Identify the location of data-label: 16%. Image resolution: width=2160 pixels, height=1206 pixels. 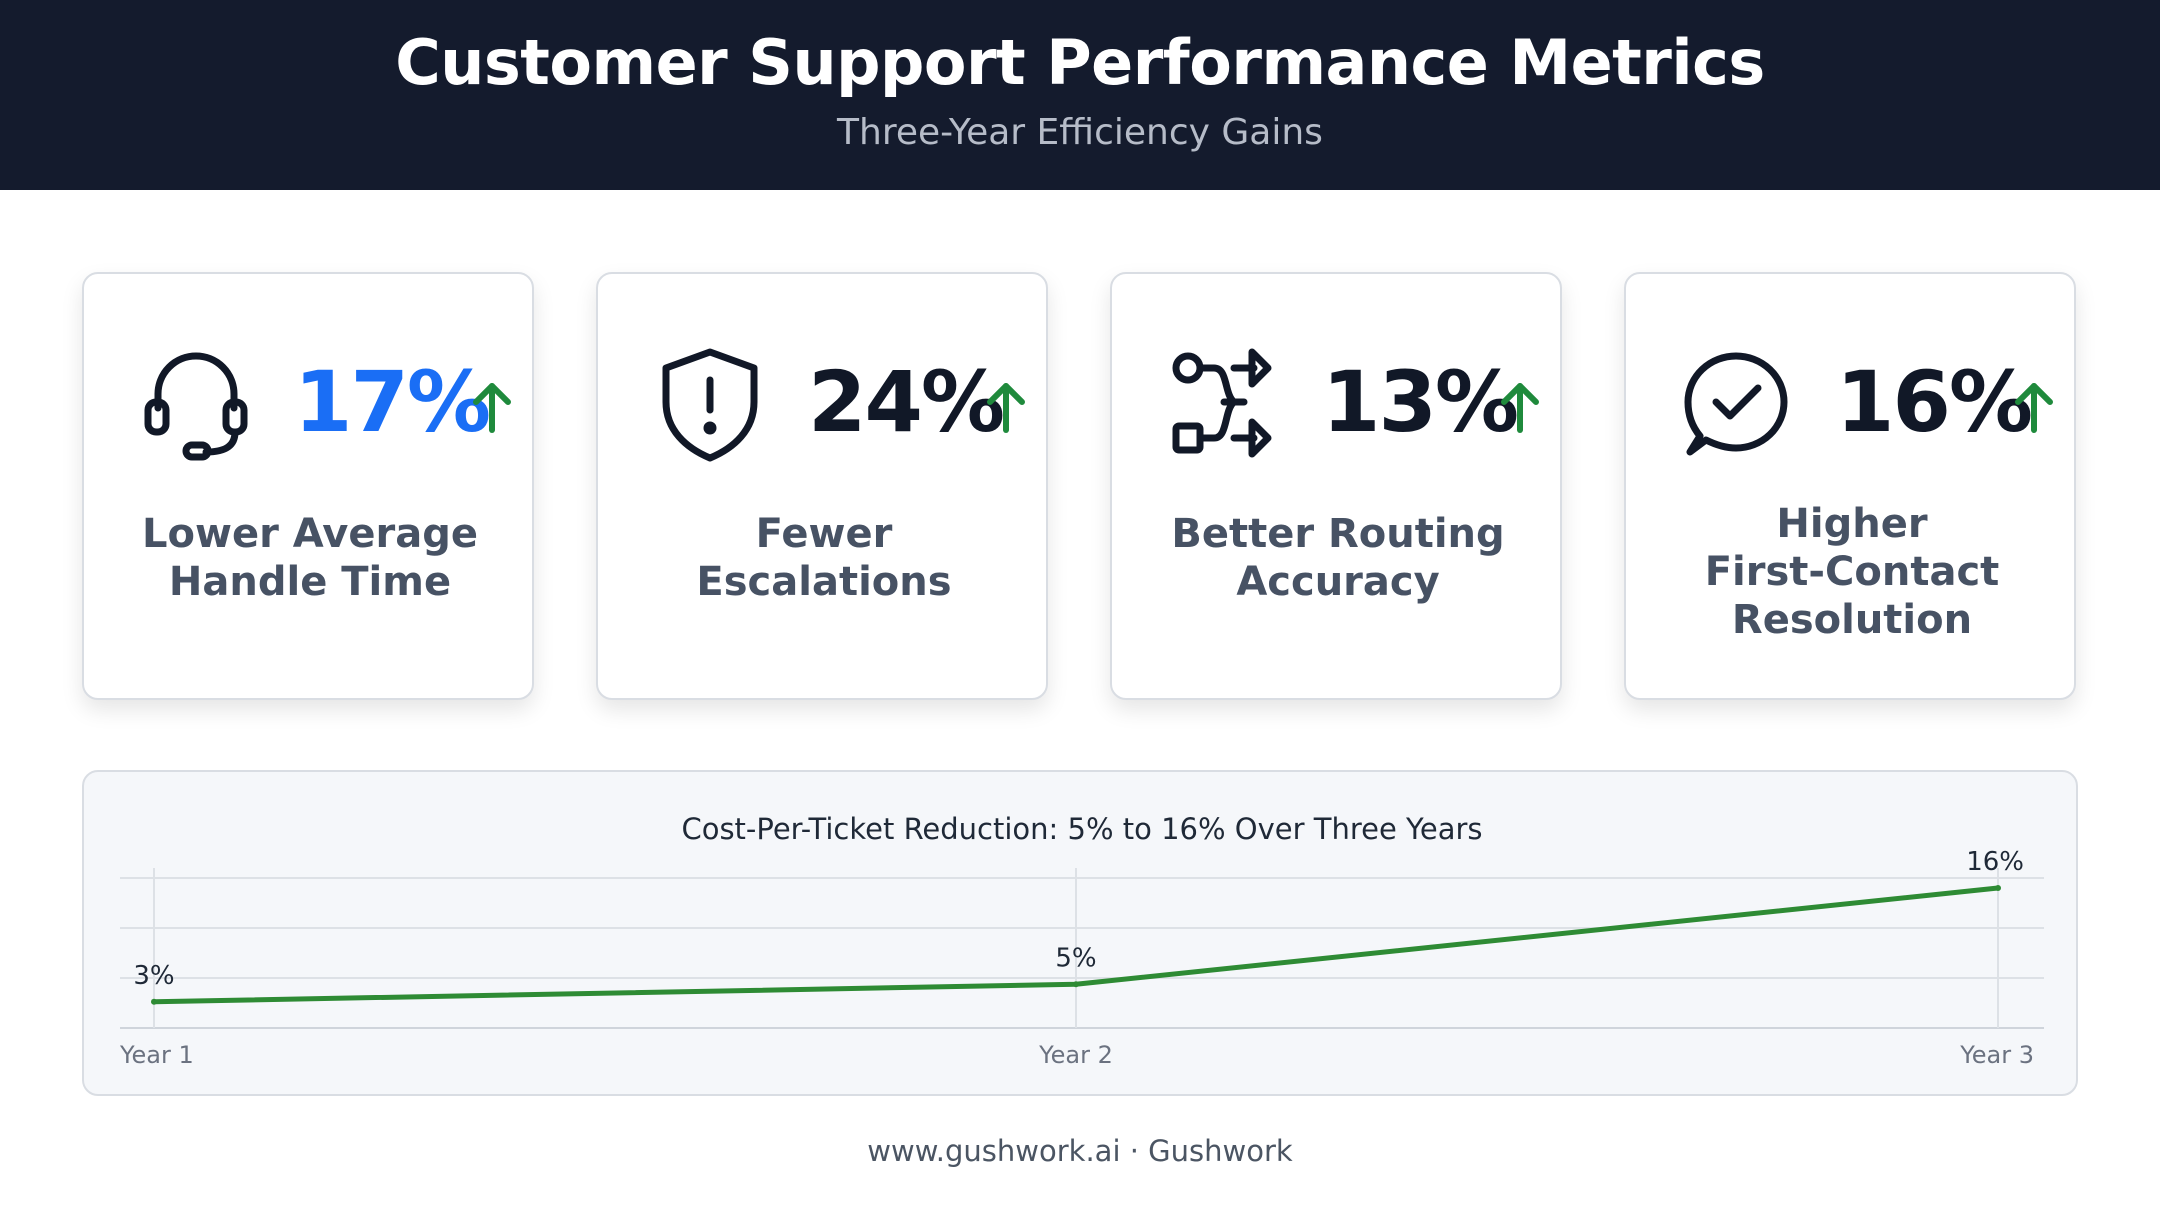
(1995, 862).